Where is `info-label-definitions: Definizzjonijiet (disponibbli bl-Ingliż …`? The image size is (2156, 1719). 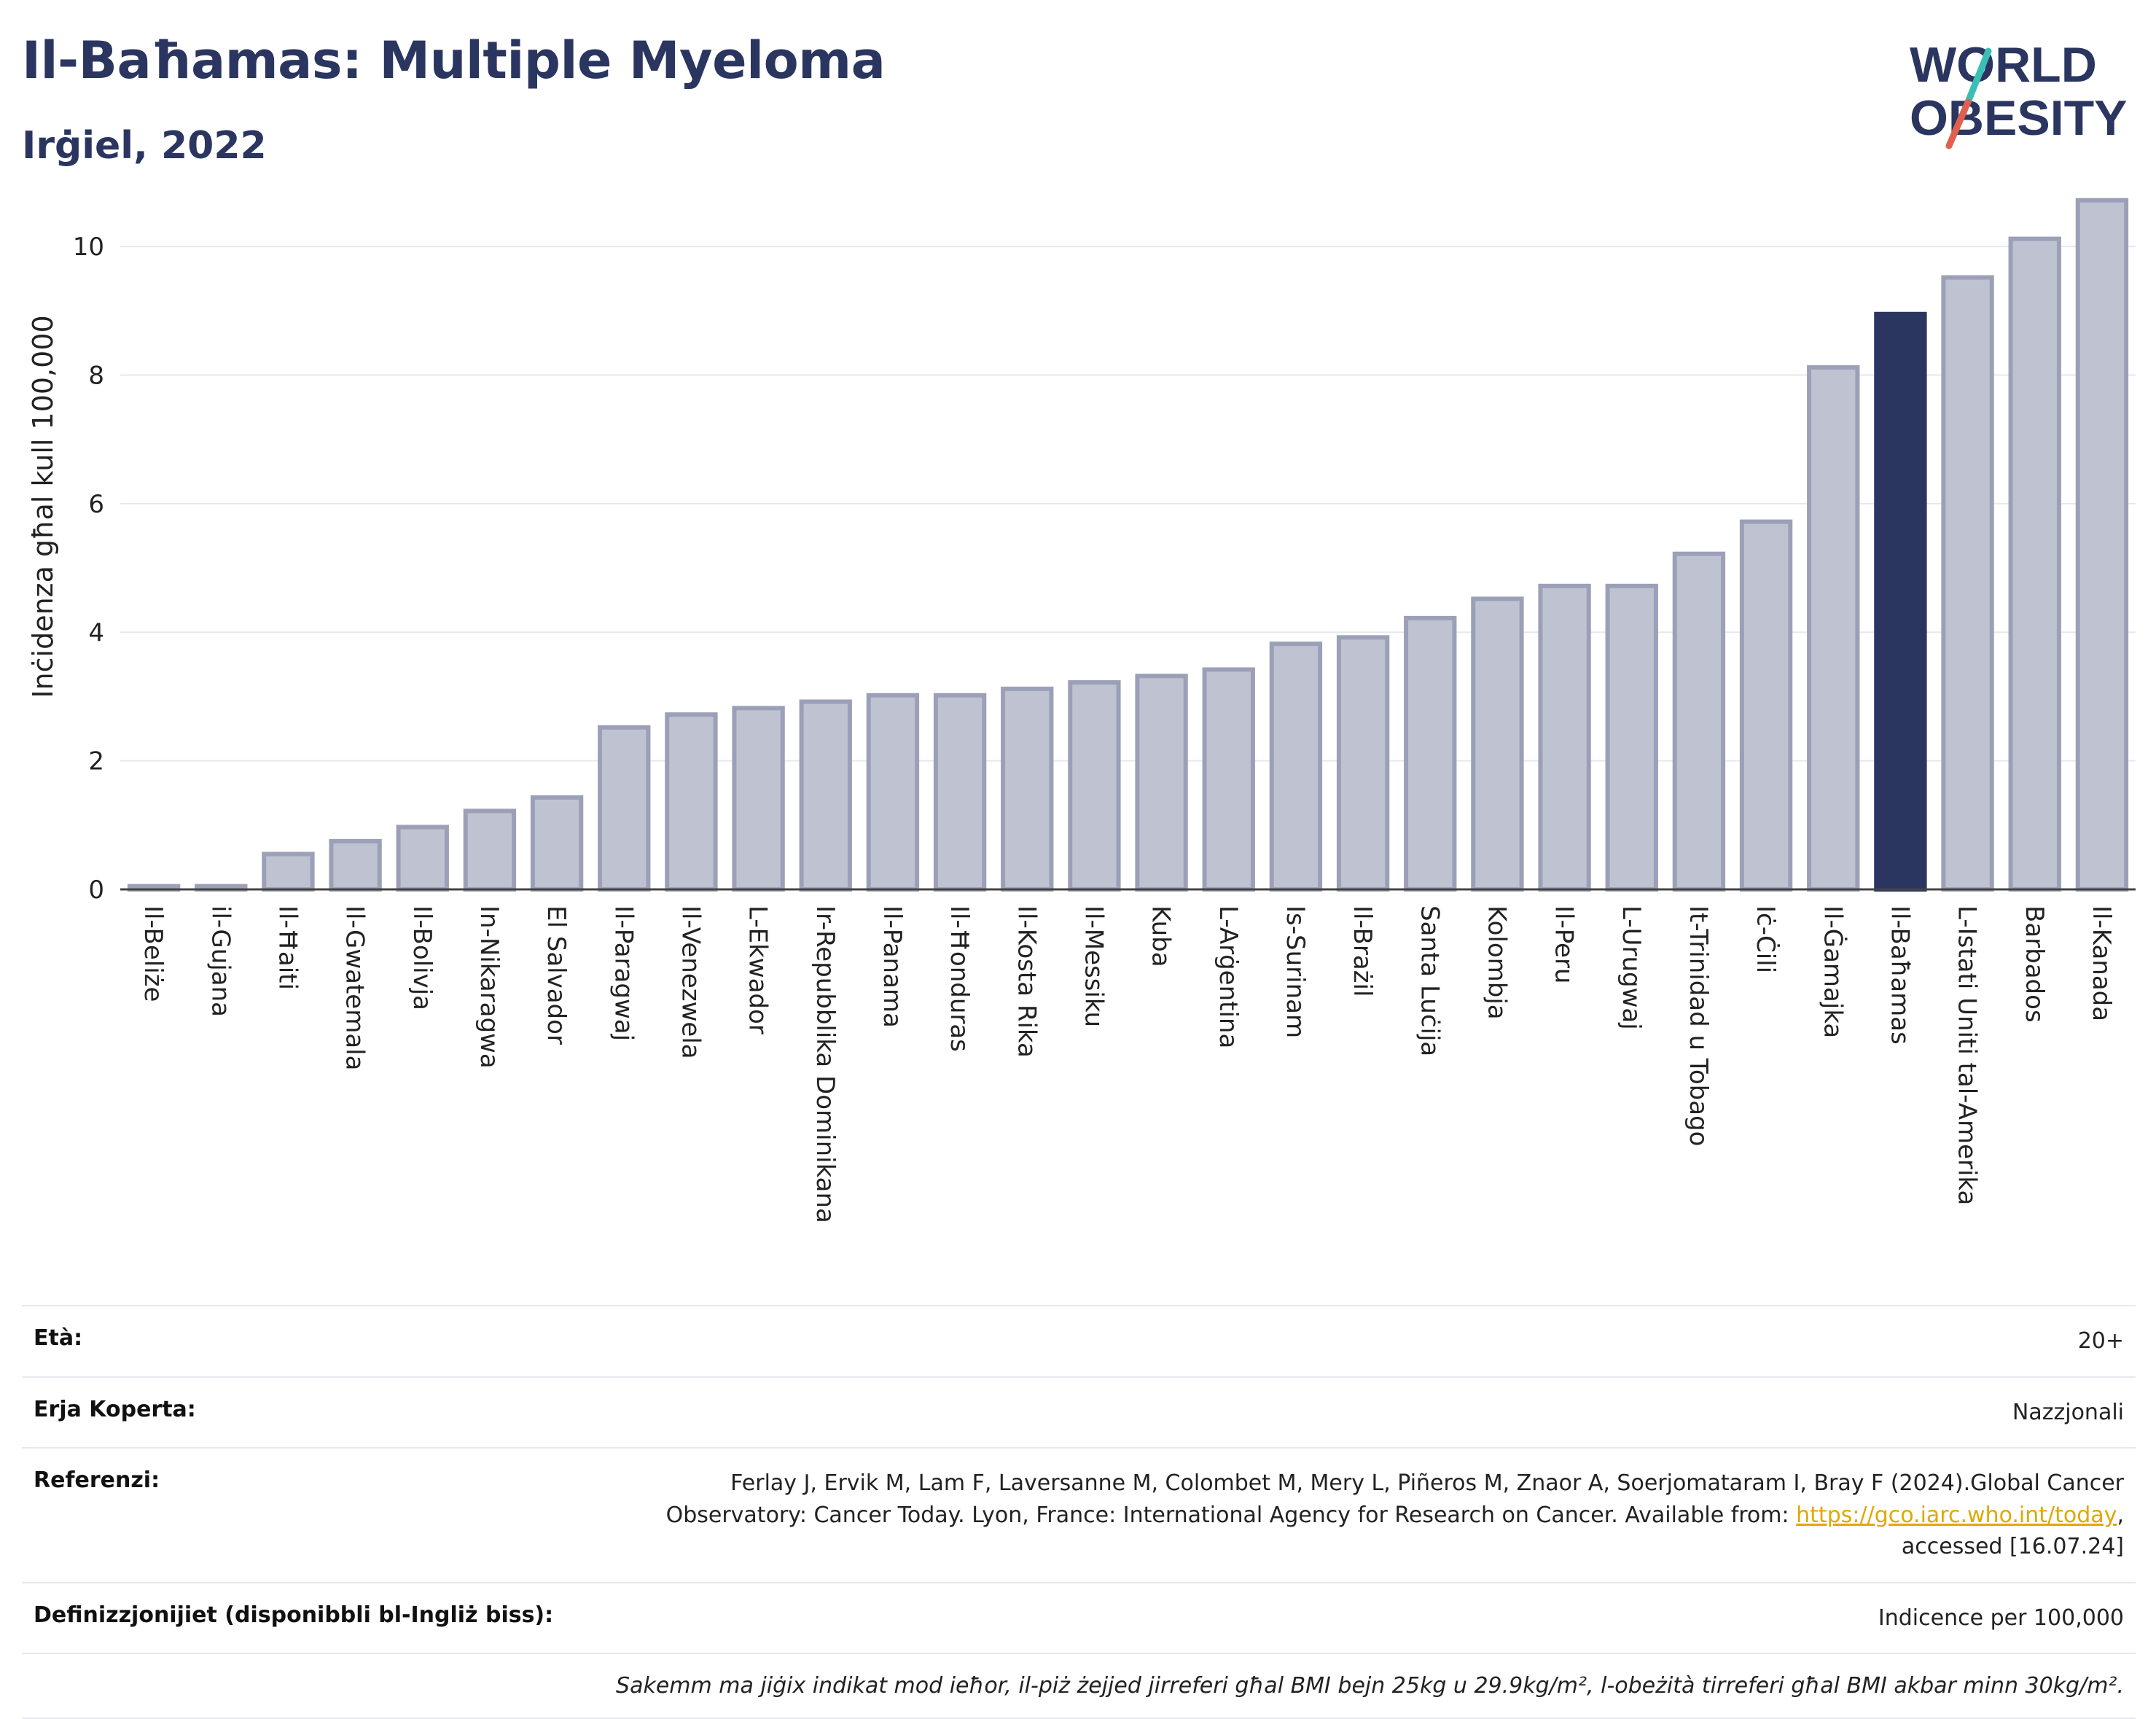
info-label-definitions: Definizzjonijiet (disponibbli bl-Ingliż … is located at coordinates (311, 1617).